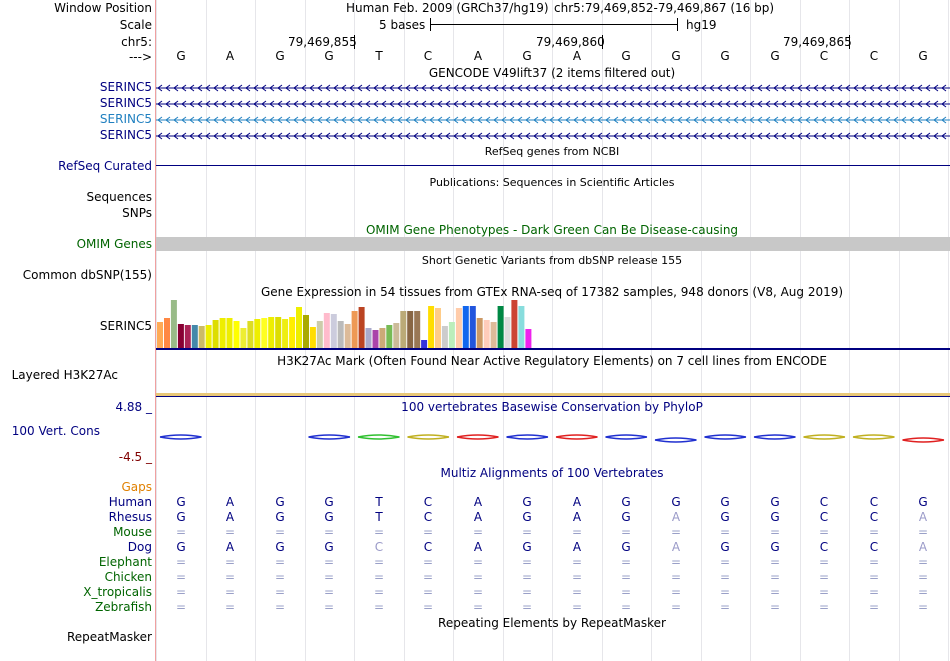  Describe the element at coordinates (133, 407) in the screenshot. I see `cons-max-label: 4.88 _` at that location.